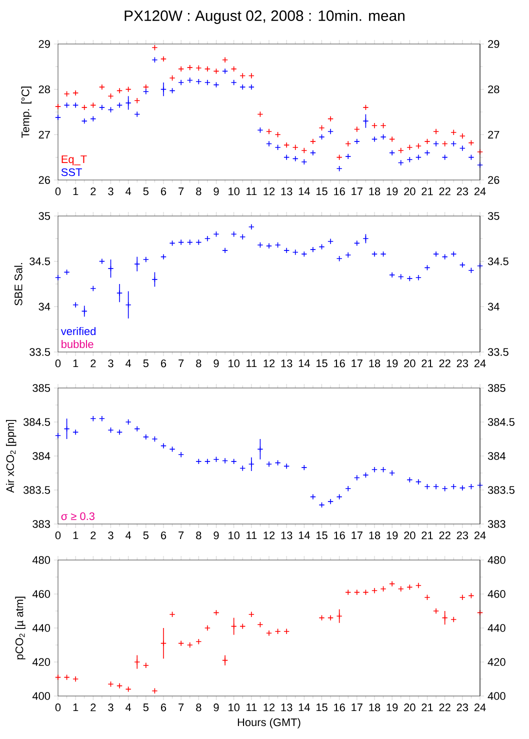 This screenshot has height=739, width=529. What do you see at coordinates (480, 192) in the screenshot?
I see `x-tick-label: 24` at bounding box center [480, 192].